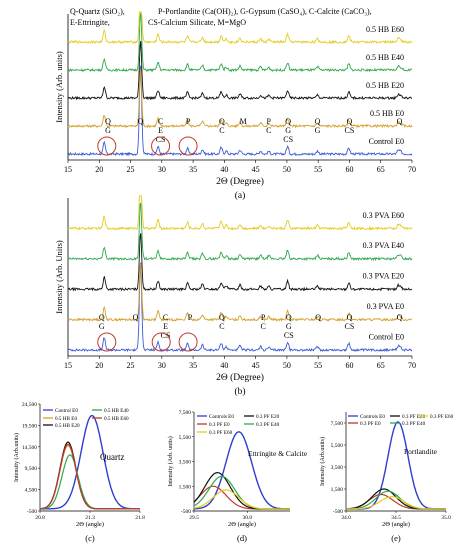 This screenshot has height=555, width=468. I want to click on legend-entry: 0.5 HB E20, so click(67, 426).